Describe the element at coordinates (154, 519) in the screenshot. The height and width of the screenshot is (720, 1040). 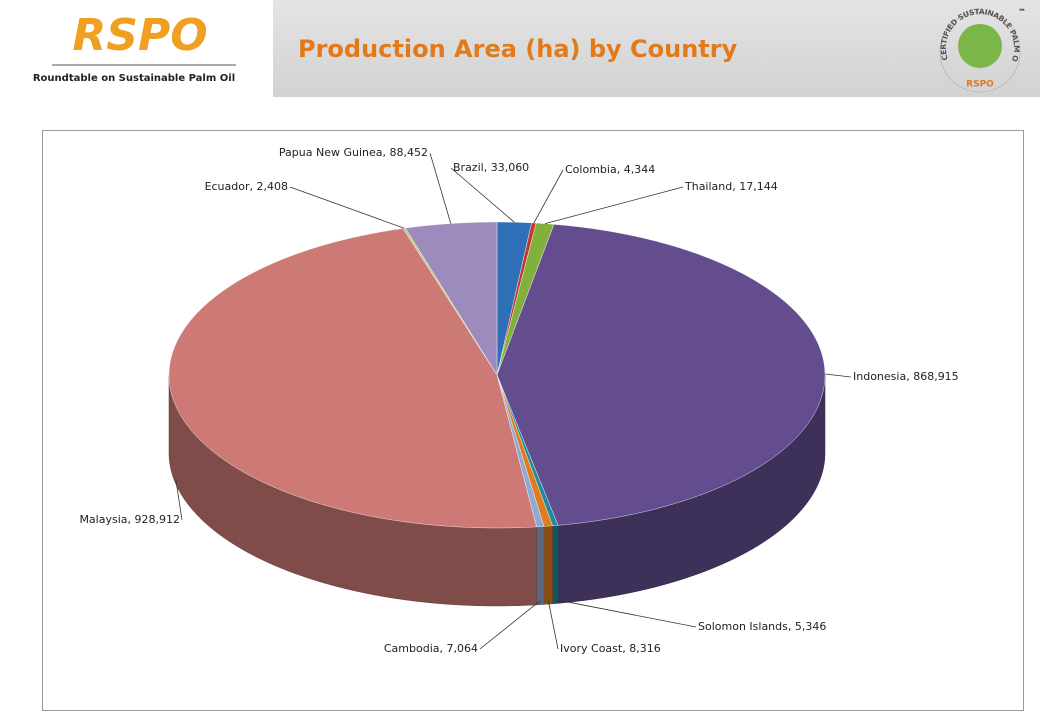
I see `value-label: , 928,912` at that location.